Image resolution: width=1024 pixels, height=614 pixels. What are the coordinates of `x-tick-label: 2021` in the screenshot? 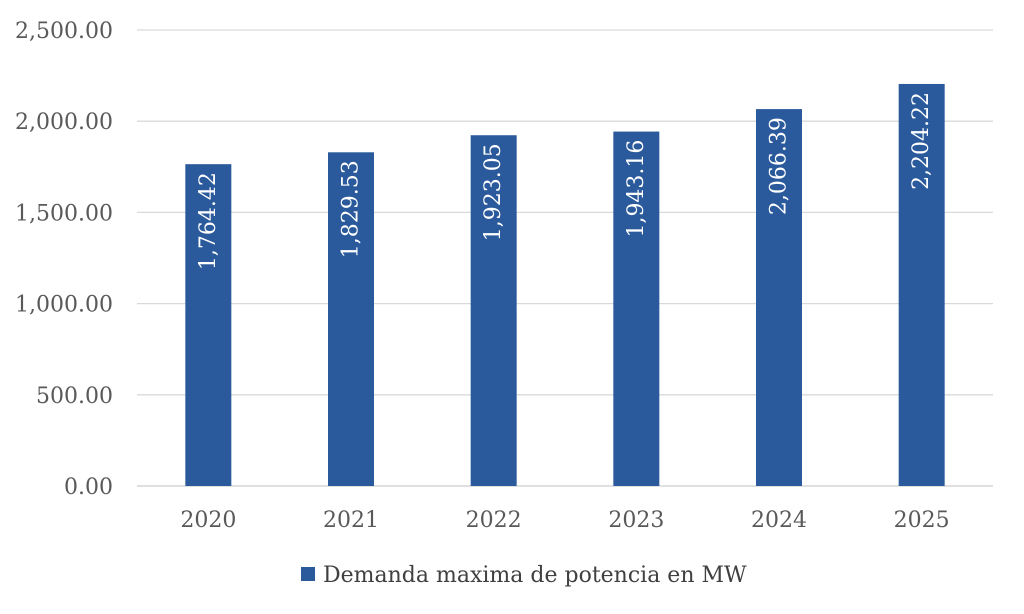 It's located at (351, 520).